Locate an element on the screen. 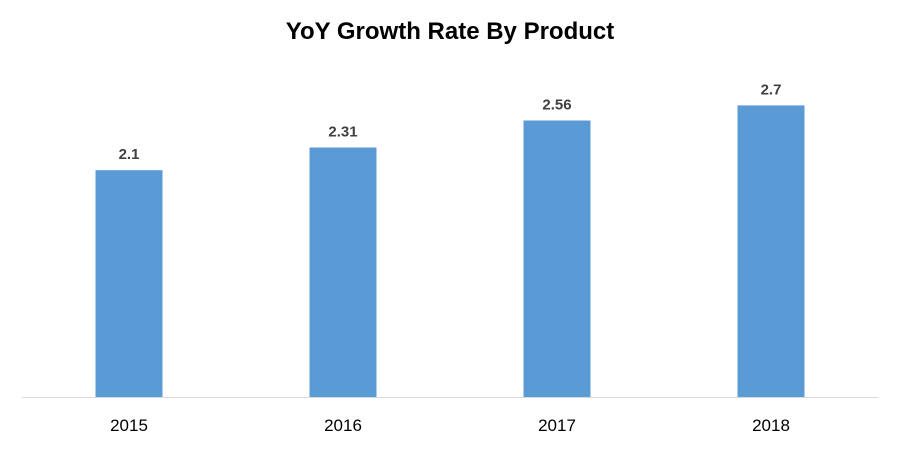 The width and height of the screenshot is (900, 450). chart-title: YoY Growth Rate By Product is located at coordinates (450, 31).